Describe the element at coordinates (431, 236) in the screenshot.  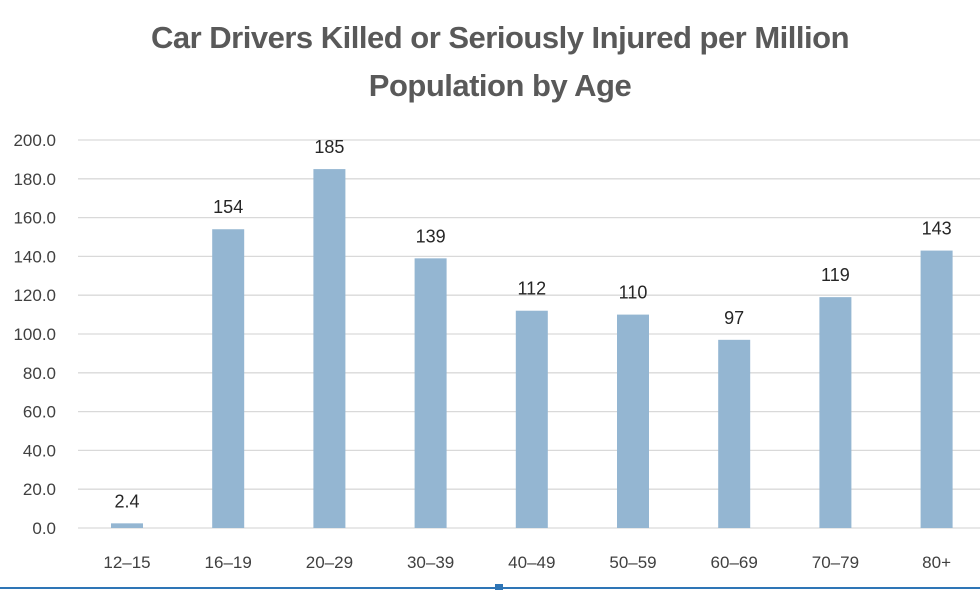
I see `data-label: 139` at that location.